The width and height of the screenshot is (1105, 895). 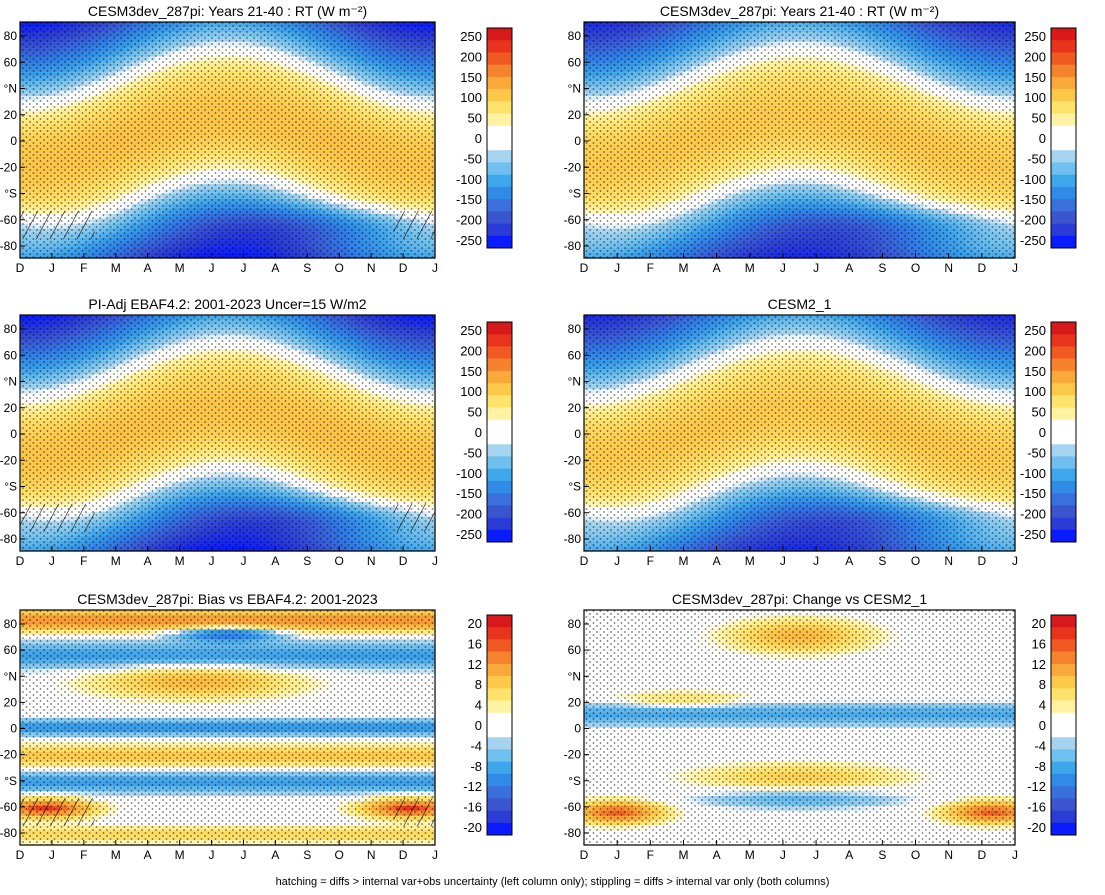 I want to click on y-tick-label: °S, so click(x=10, y=194).